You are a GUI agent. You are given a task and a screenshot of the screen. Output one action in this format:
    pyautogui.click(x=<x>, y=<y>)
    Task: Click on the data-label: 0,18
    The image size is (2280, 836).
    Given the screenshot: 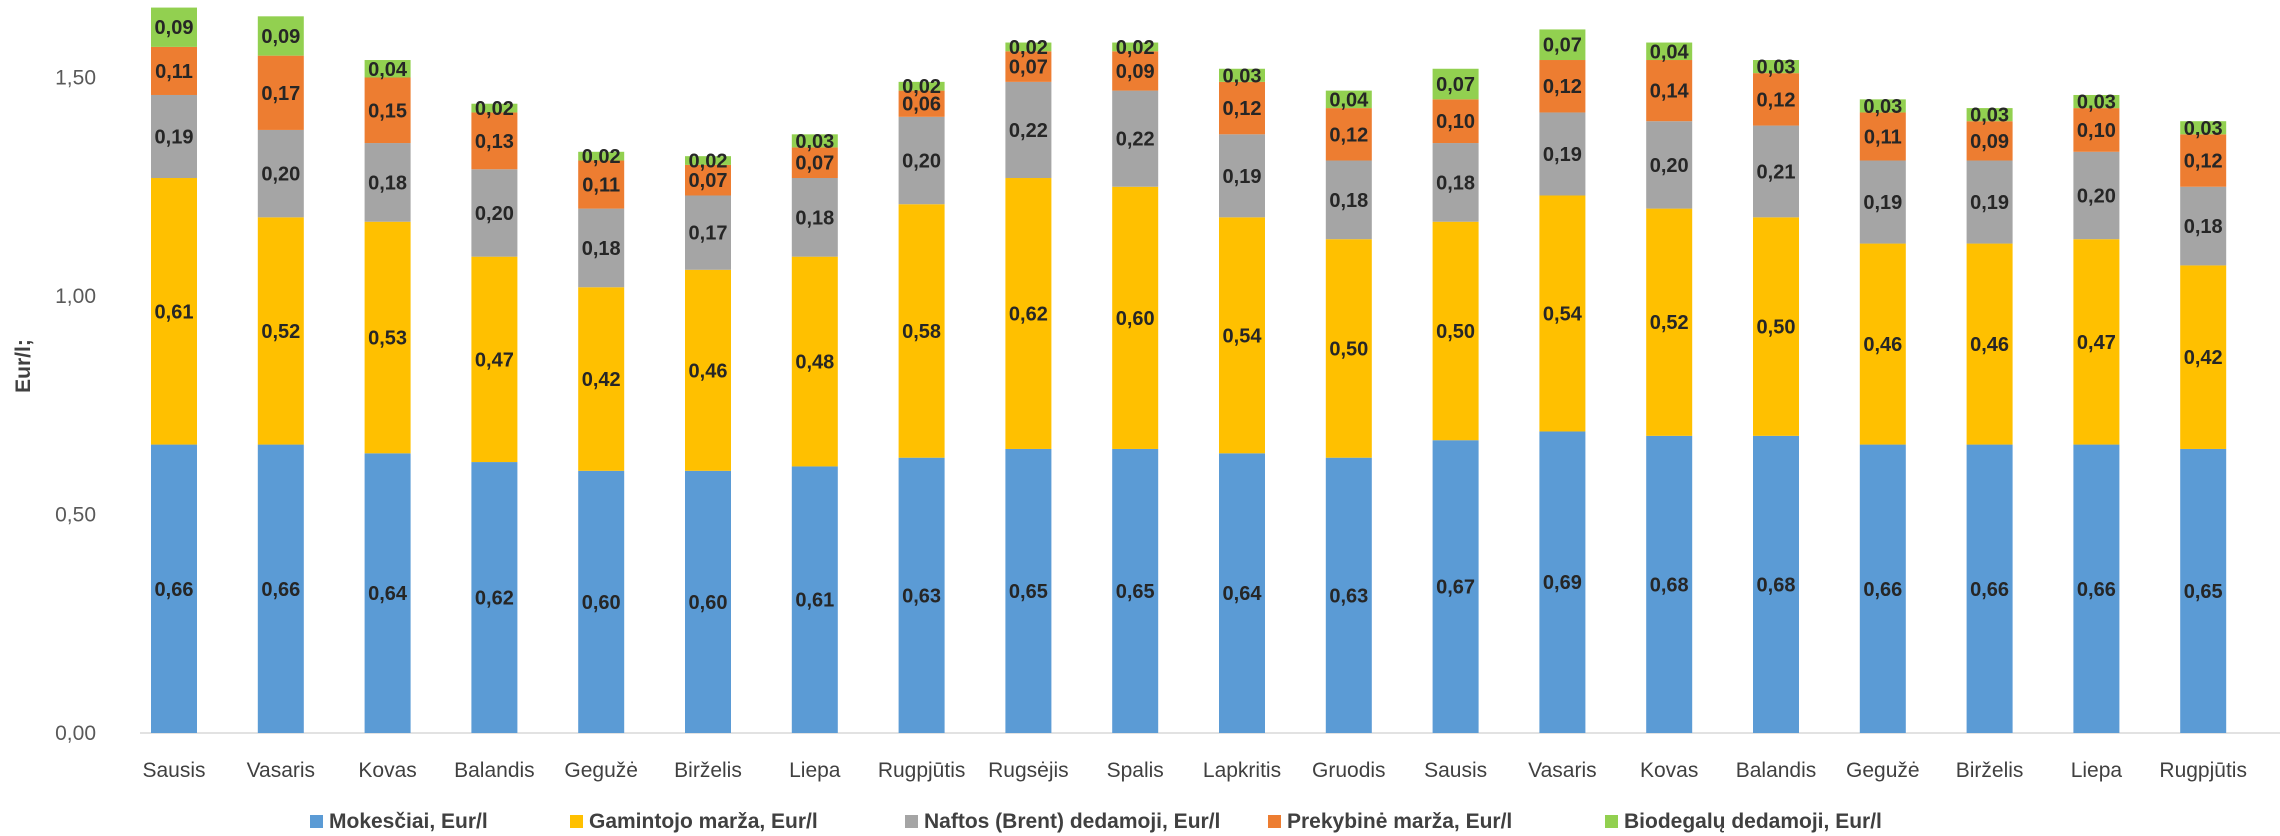 What is the action you would take?
    pyautogui.click(x=387, y=183)
    